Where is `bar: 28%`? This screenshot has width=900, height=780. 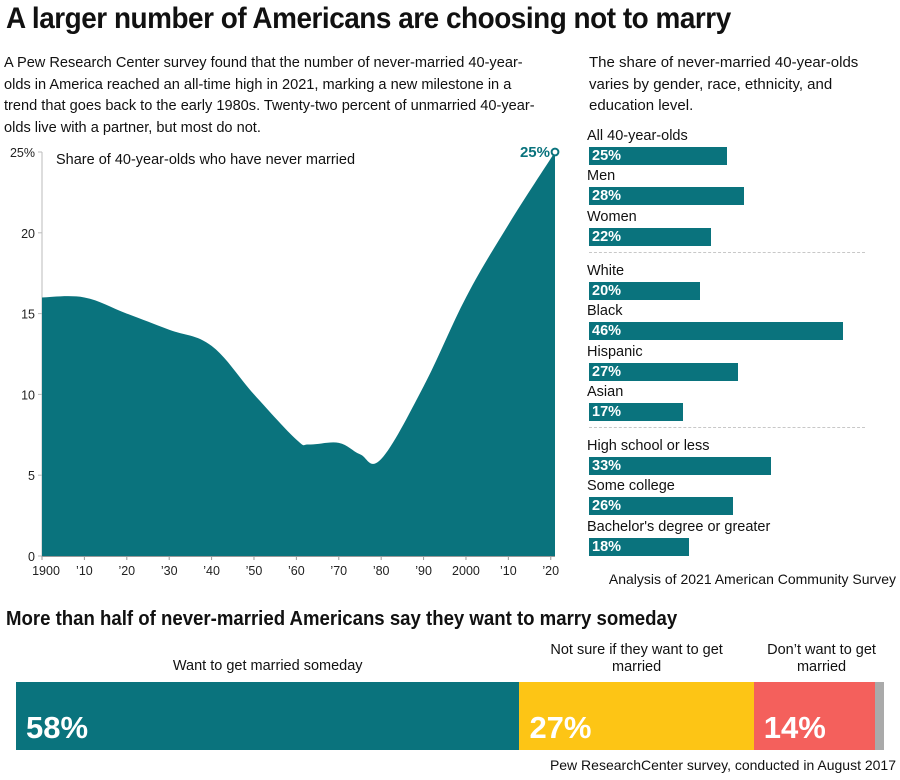
bar: 28% is located at coordinates (666, 196).